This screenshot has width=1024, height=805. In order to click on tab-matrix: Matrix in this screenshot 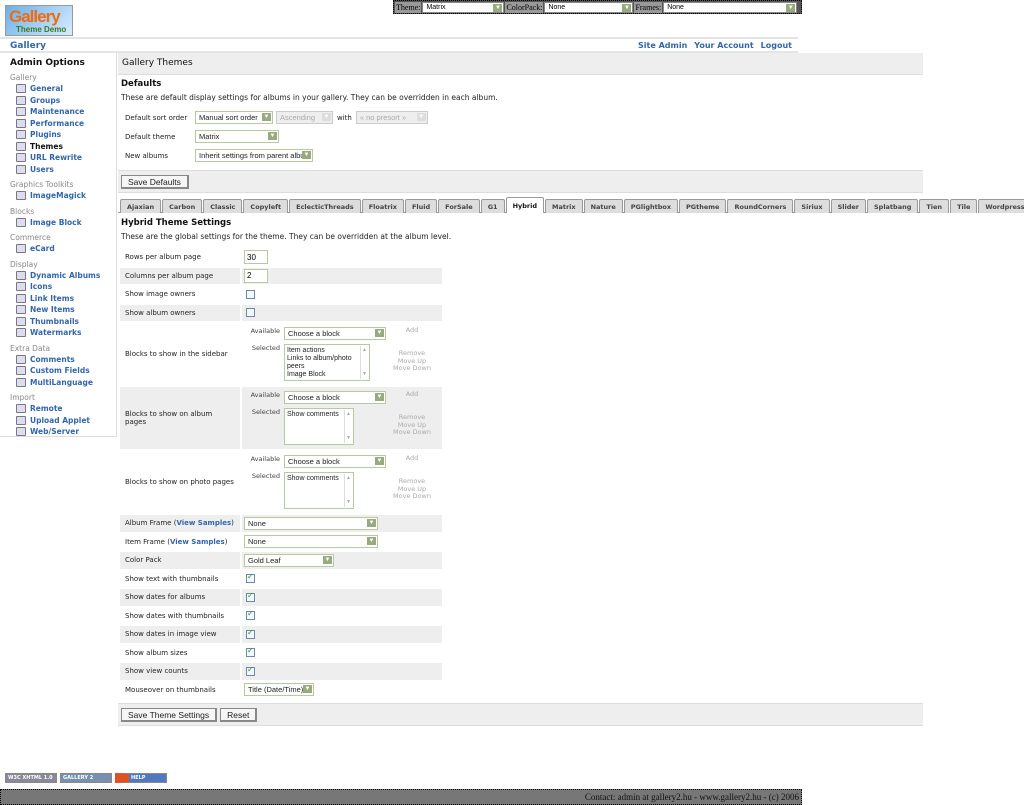, I will do `click(563, 206)`.